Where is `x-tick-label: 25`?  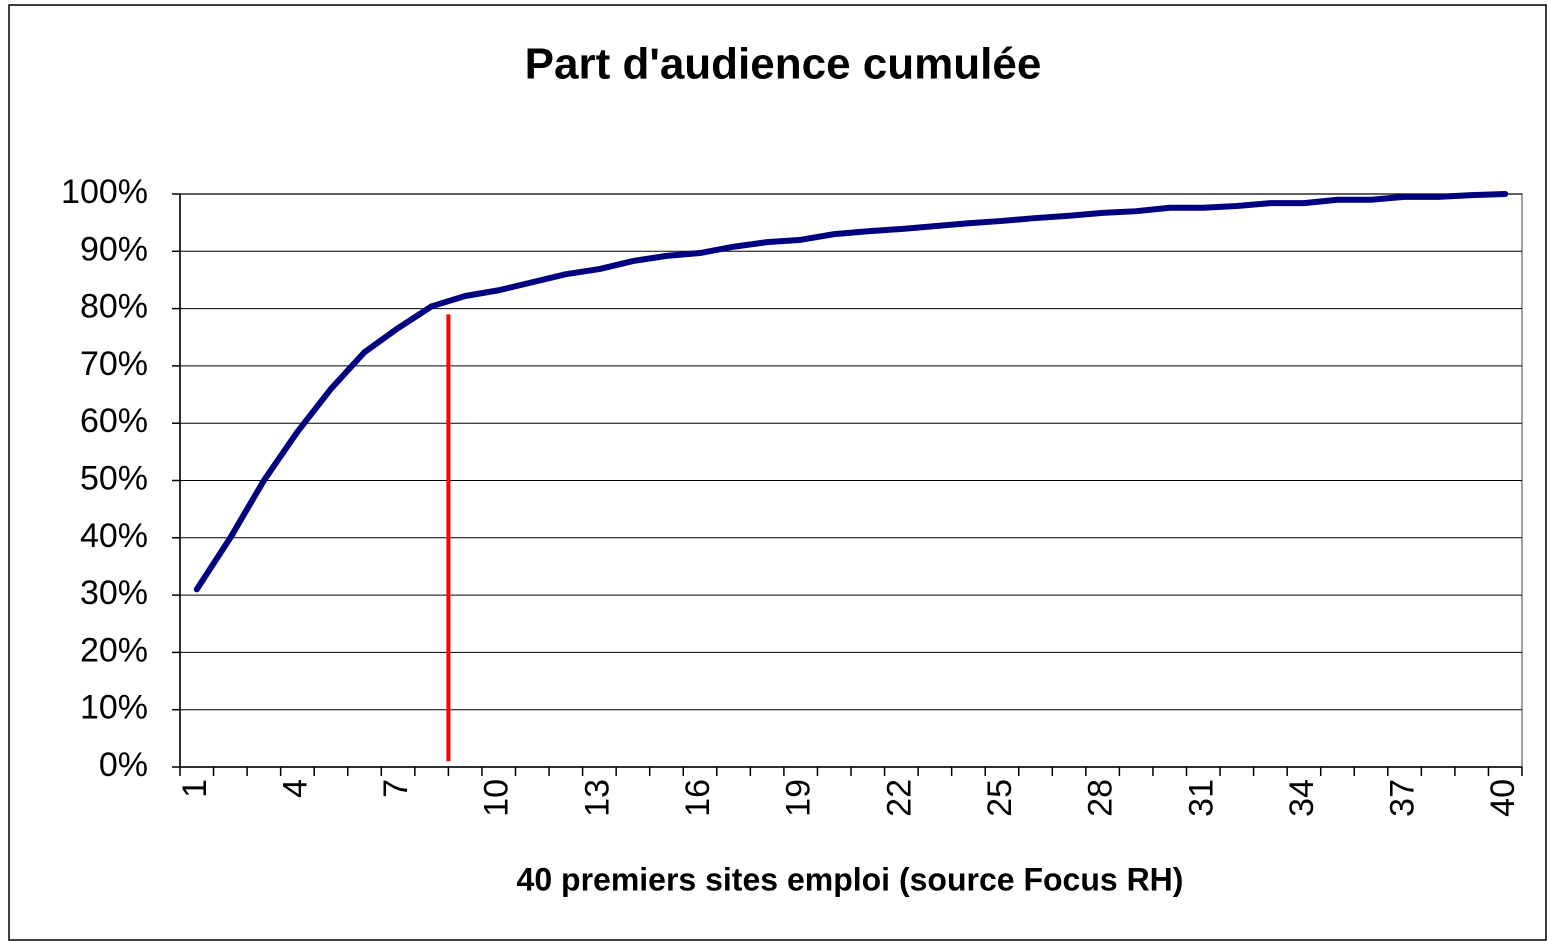
x-tick-label: 25 is located at coordinates (1000, 798).